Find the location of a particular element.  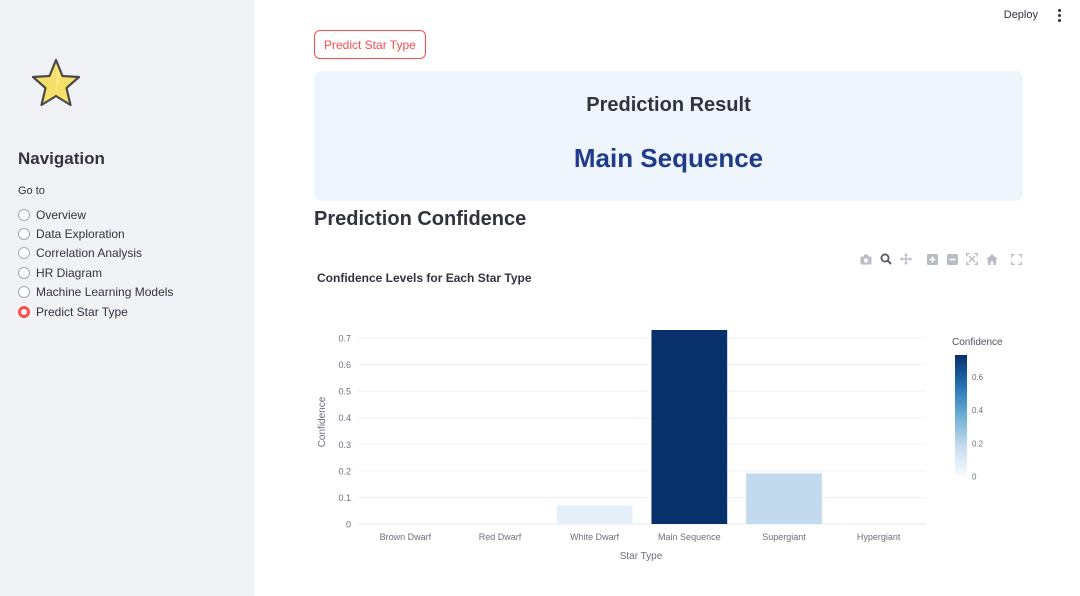

y-tick-label: 0.7 is located at coordinates (344, 338).